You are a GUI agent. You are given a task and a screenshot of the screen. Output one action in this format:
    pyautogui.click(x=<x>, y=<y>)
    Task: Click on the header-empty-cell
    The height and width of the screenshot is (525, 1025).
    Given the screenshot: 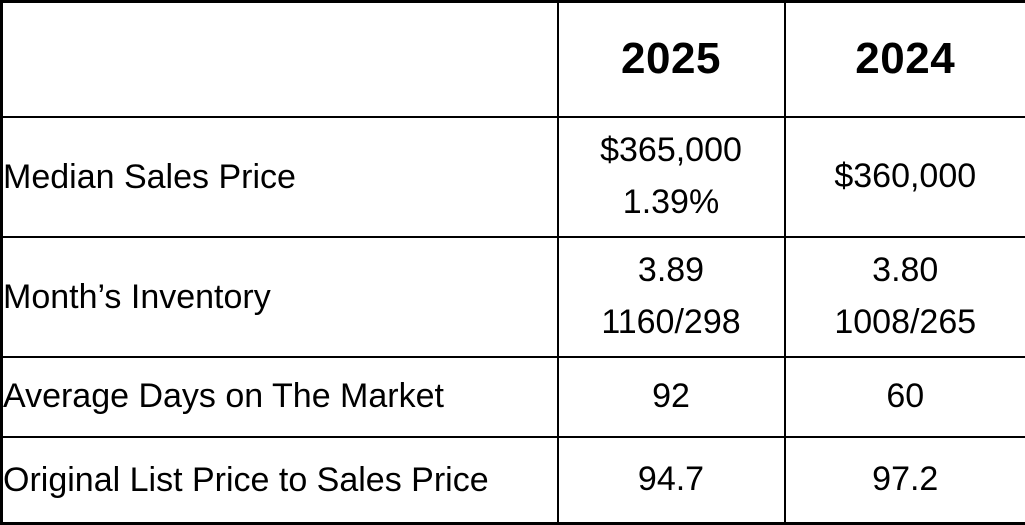 What is the action you would take?
    pyautogui.click(x=279, y=59)
    